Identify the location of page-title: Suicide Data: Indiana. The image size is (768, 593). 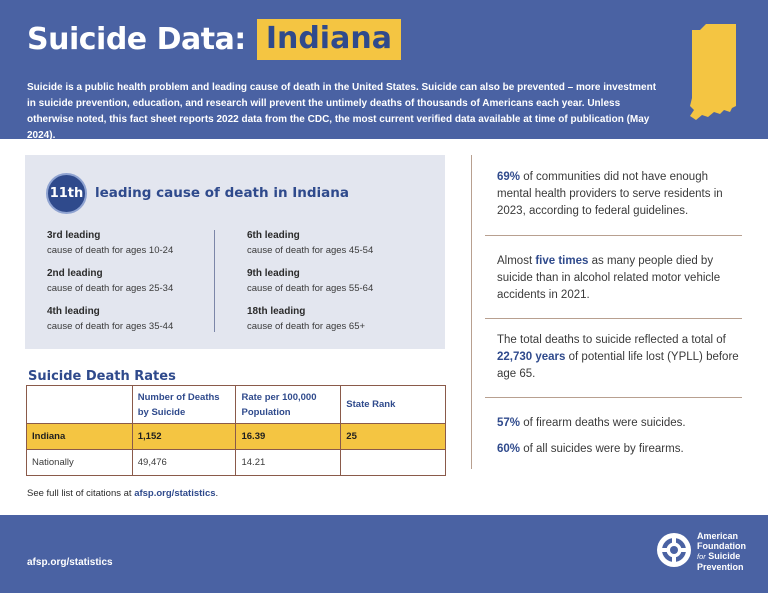
(214, 39).